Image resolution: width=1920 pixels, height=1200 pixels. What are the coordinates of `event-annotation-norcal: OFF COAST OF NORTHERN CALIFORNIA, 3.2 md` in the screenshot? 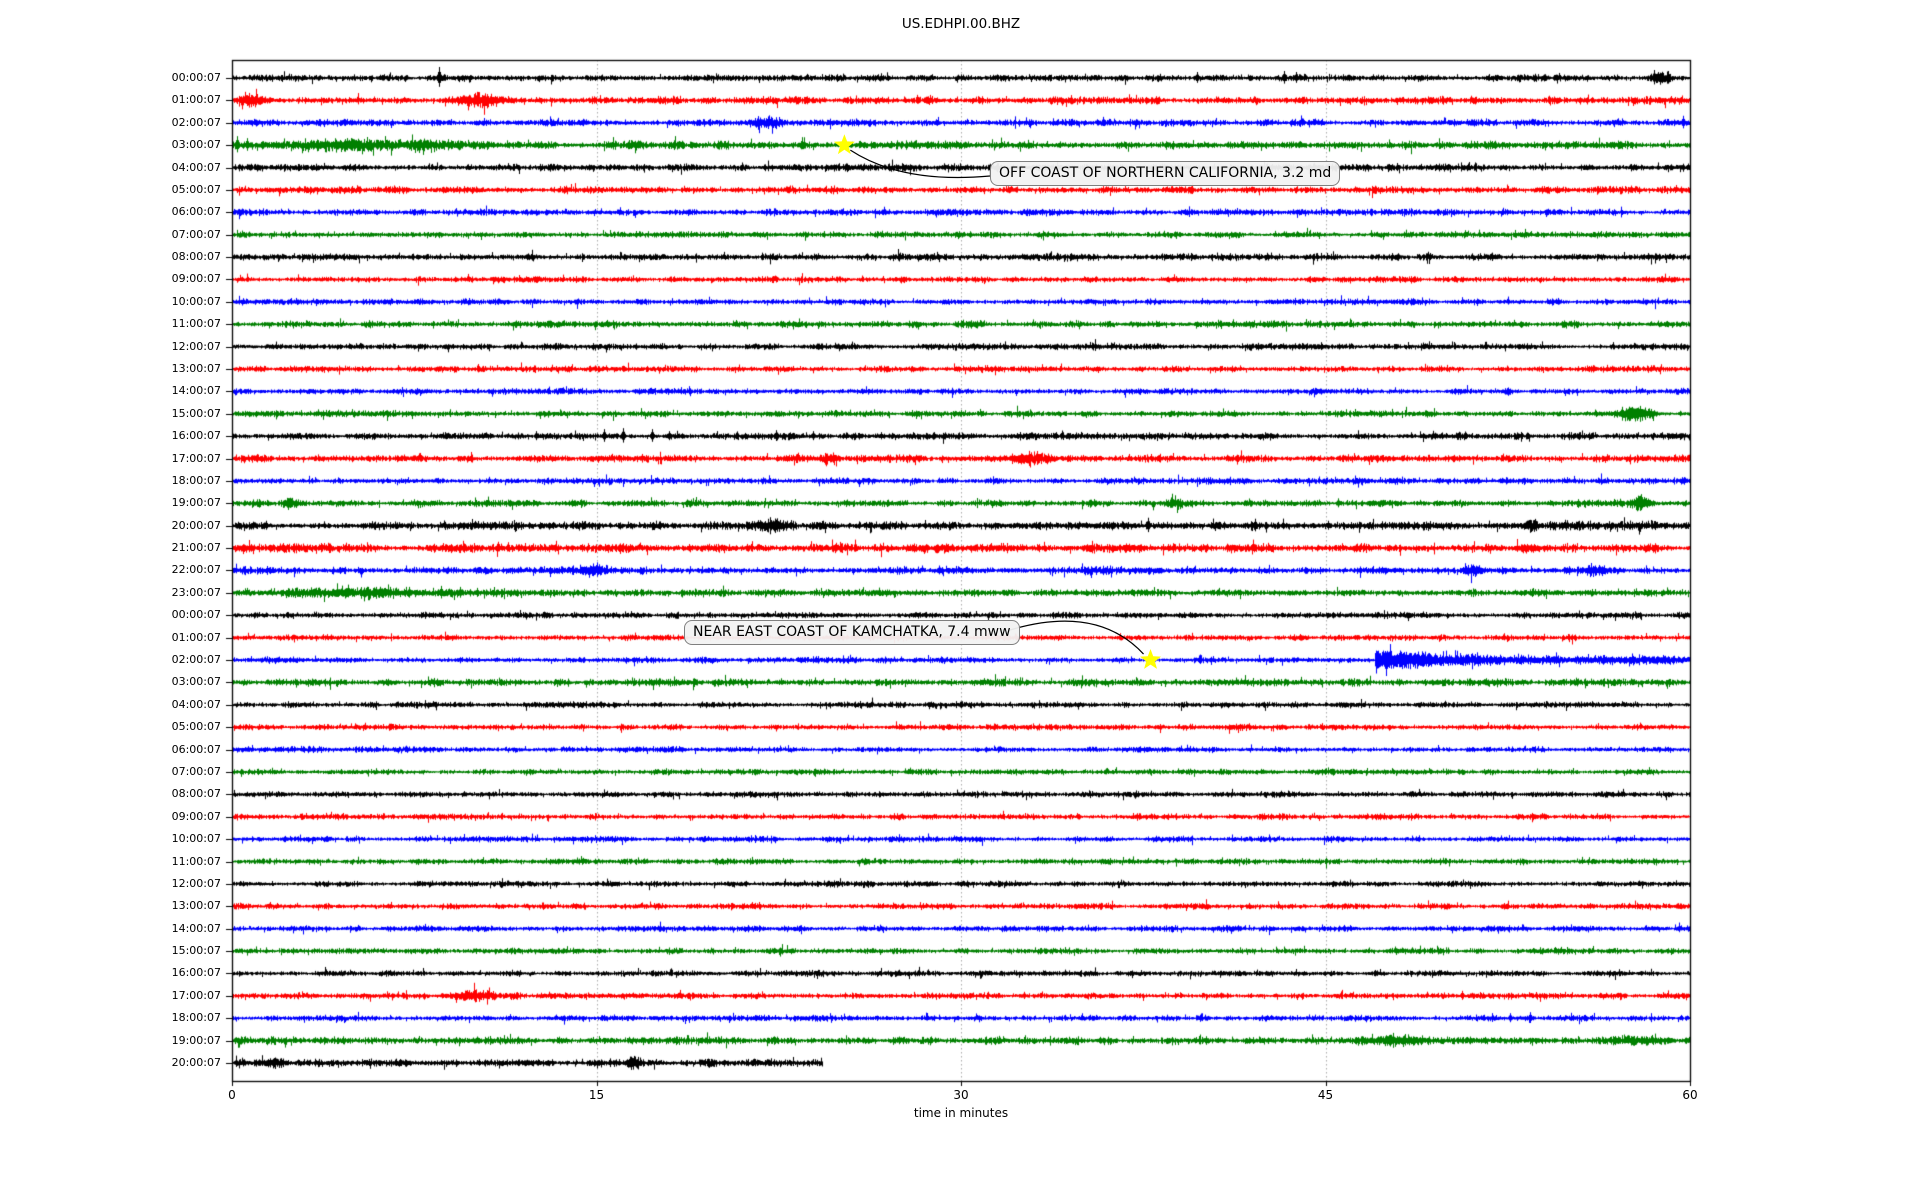 It's located at (1165, 173).